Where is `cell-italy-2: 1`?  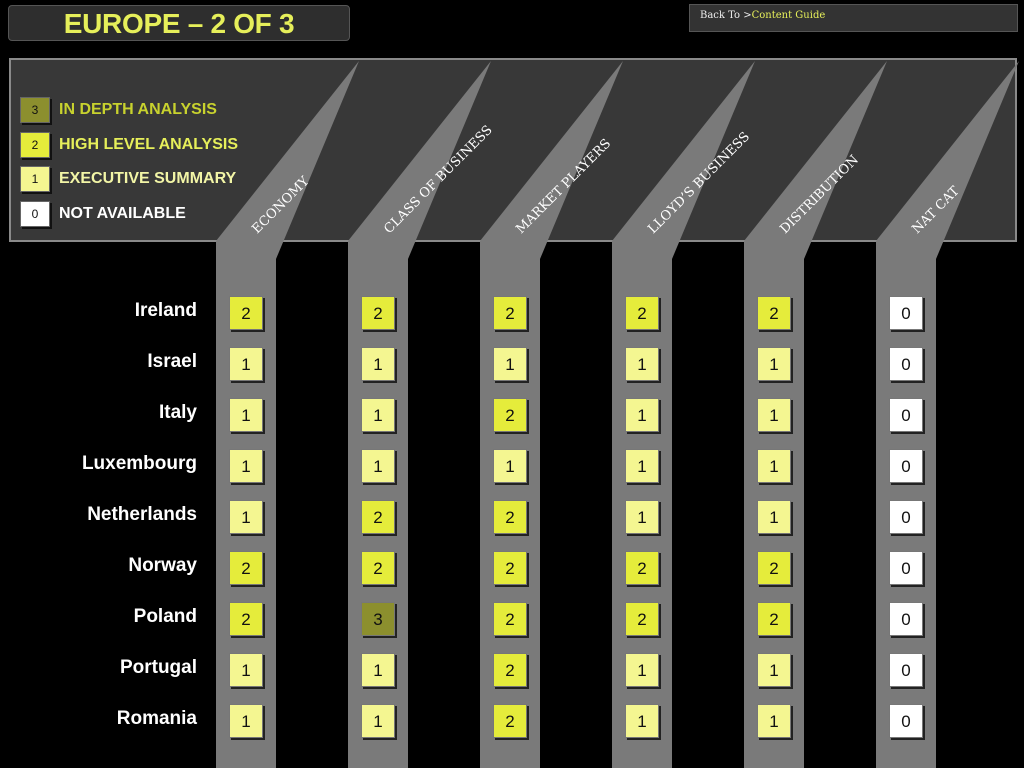 cell-italy-2: 1 is located at coordinates (378, 415).